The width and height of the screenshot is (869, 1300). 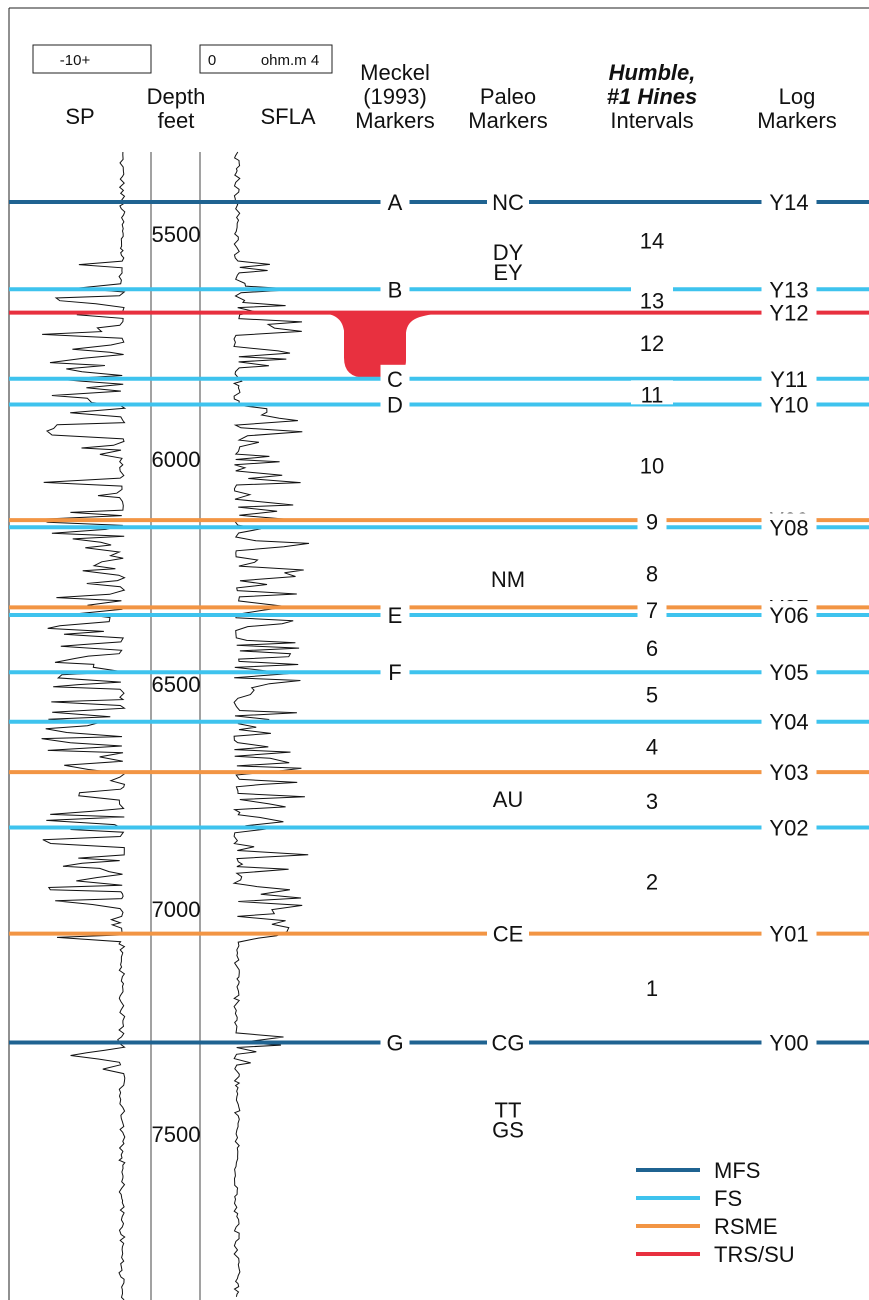 What do you see at coordinates (652, 695) in the screenshot?
I see `interval-5: 5` at bounding box center [652, 695].